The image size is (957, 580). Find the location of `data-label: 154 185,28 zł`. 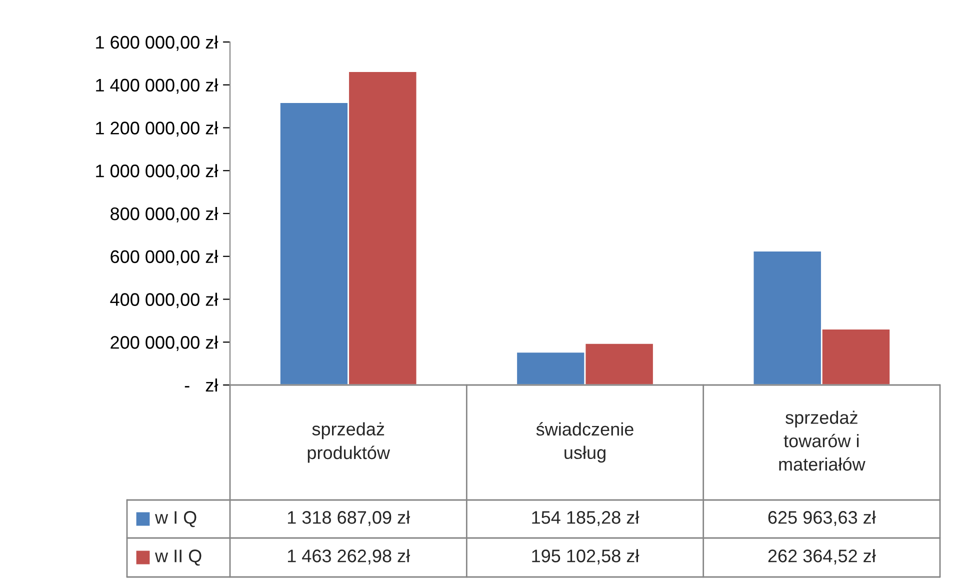

data-label: 154 185,28 zł is located at coordinates (586, 518).